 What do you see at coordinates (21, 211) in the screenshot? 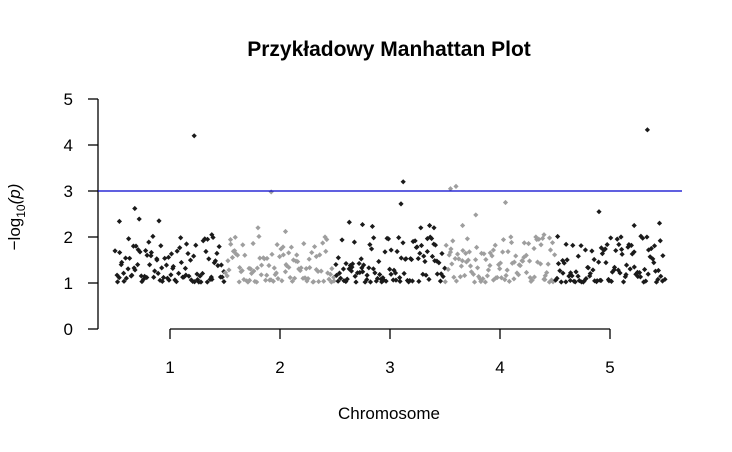
I see `y-axis-label-subscript: 10` at bounding box center [21, 211].